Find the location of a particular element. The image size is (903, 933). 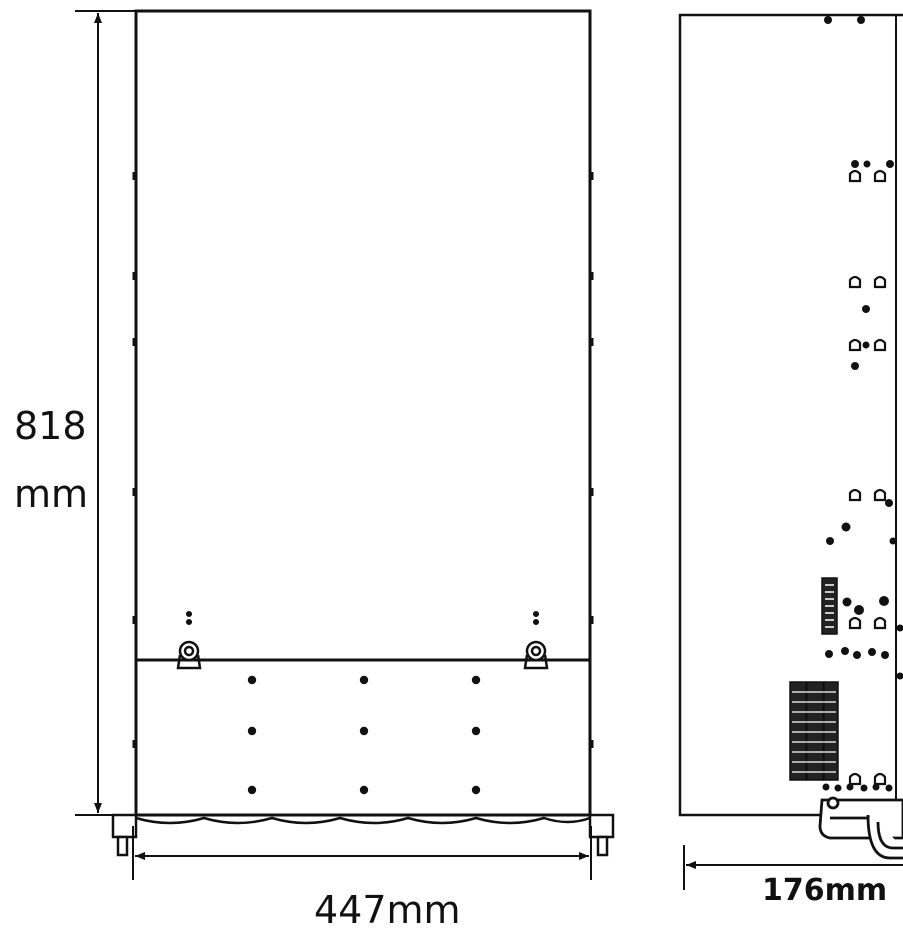

right-lifting-eye is located at coordinates (536, 640).